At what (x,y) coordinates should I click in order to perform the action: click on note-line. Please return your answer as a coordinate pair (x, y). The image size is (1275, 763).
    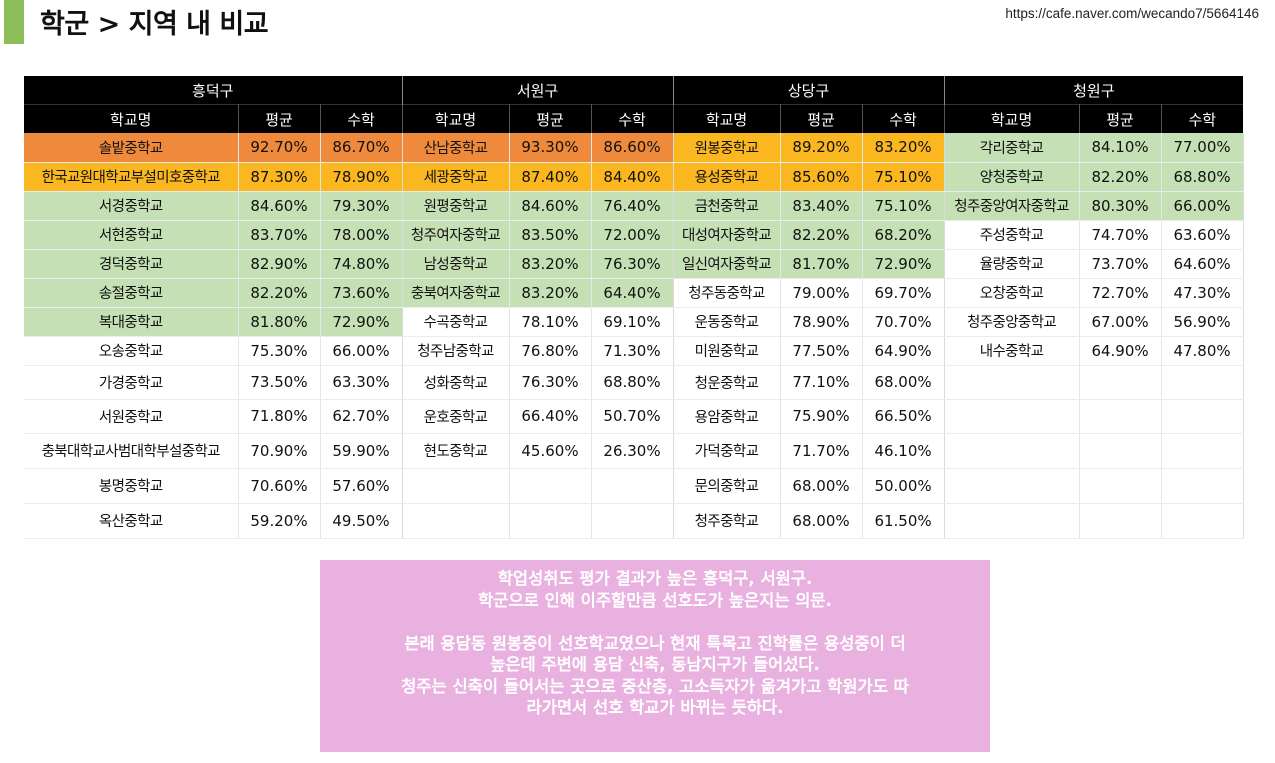
    Looking at the image, I should click on (655, 622).